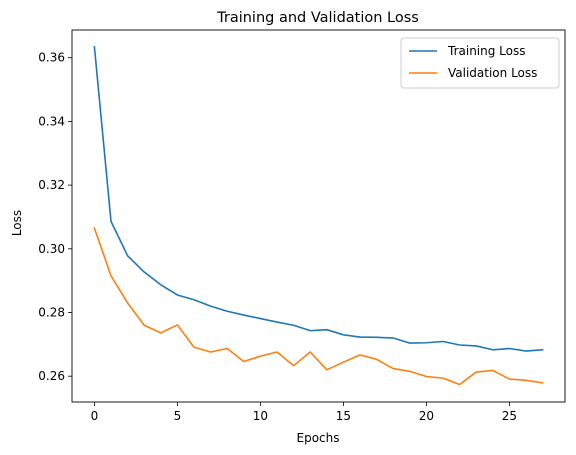 Image resolution: width=576 pixels, height=455 pixels. I want to click on x-tick-label: 15, so click(343, 416).